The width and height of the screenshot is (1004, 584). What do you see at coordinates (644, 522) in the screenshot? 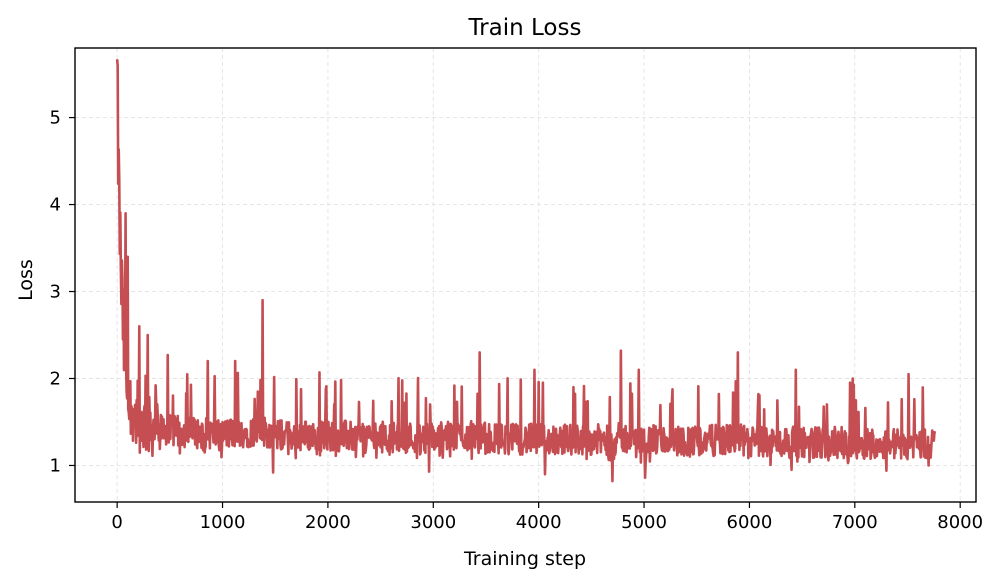
I see `x-tick-label: 5000` at bounding box center [644, 522].